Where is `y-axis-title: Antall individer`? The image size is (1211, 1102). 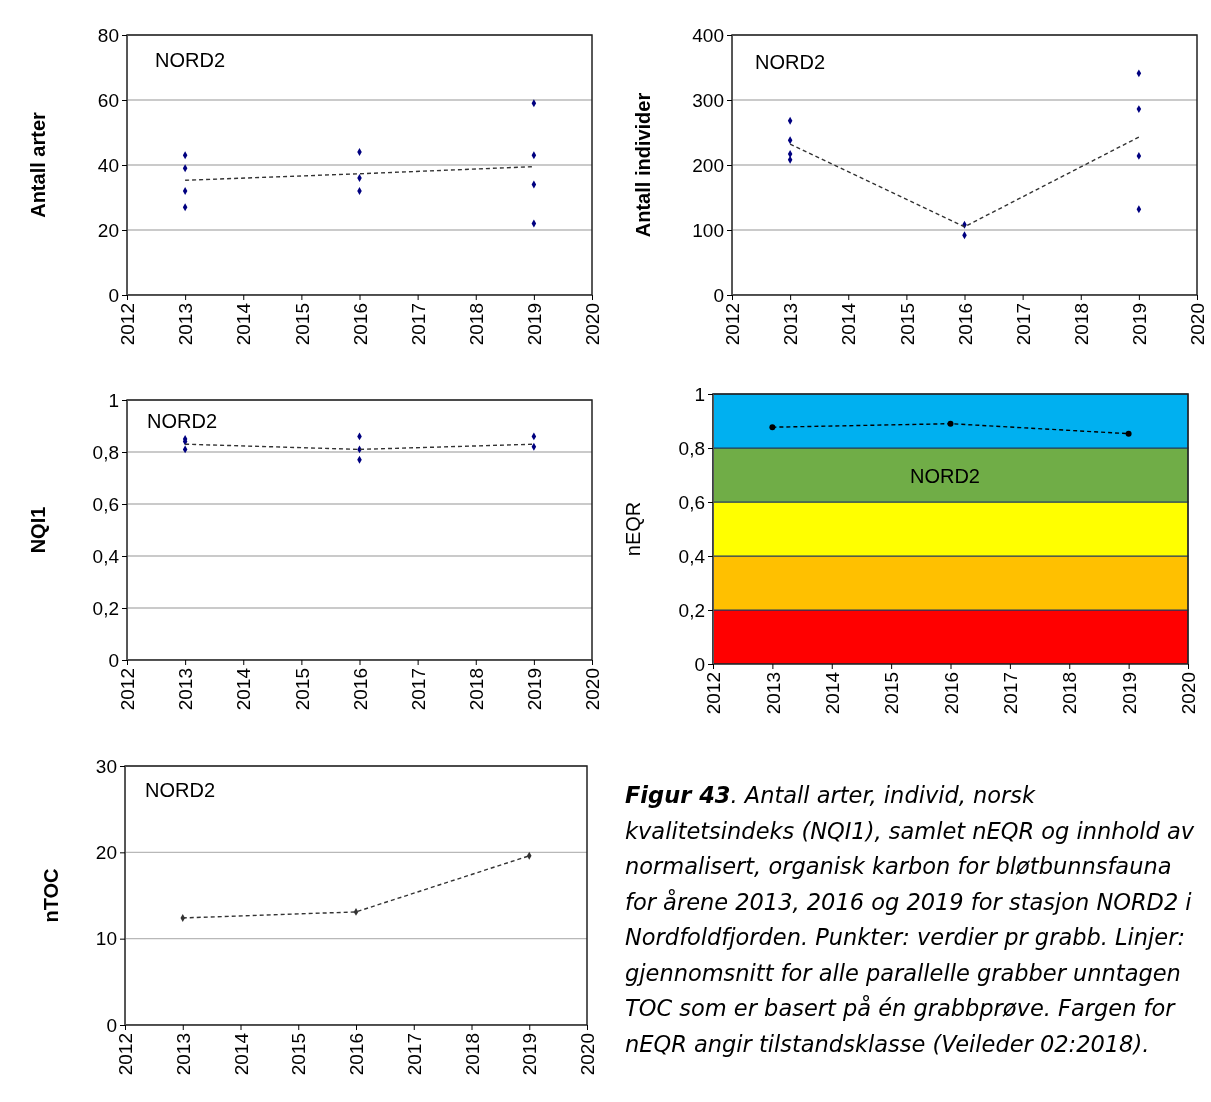
y-axis-title: Antall individer is located at coordinates (643, 165).